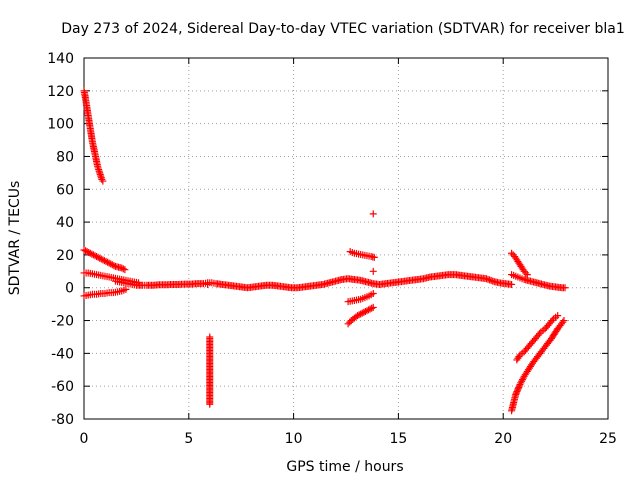 This screenshot has height=480, width=640. What do you see at coordinates (188, 439) in the screenshot?
I see `x-tick-label: 5` at bounding box center [188, 439].